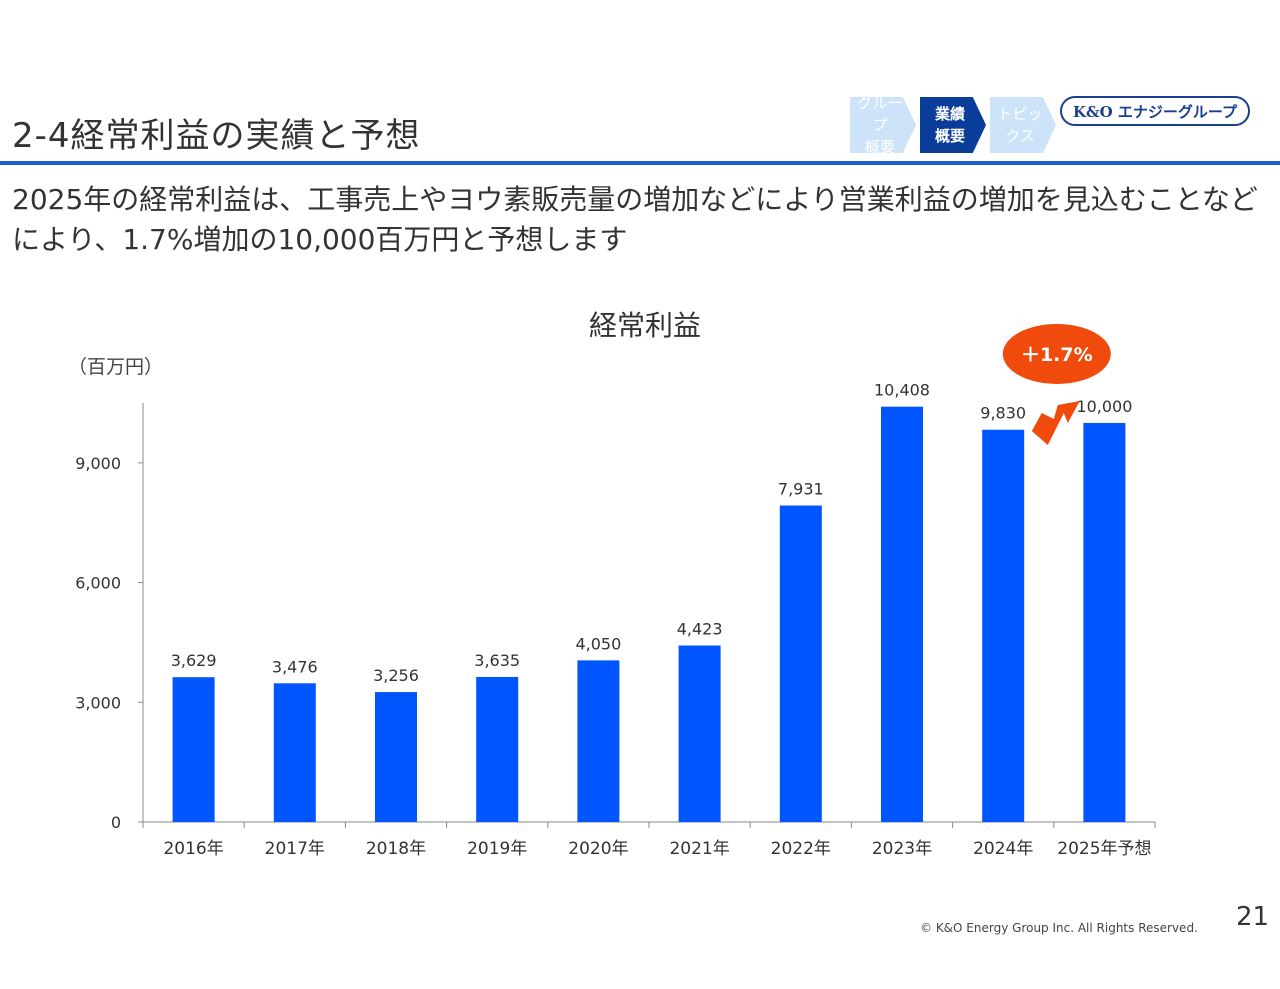 Image resolution: width=1280 pixels, height=989 pixels. Describe the element at coordinates (1003, 849) in the screenshot. I see `x-tick-label: 2024年` at that location.